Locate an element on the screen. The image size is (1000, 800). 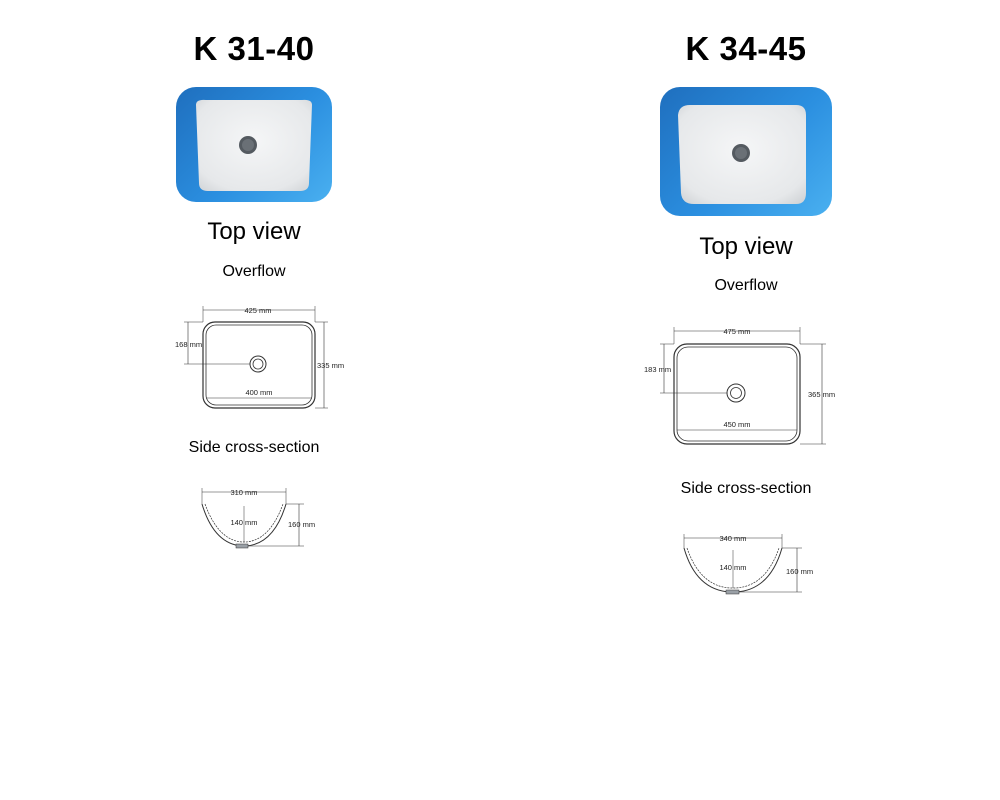
side-section-drawing: 340 mm 140 mm 160 mm is located at coordinates (750, 560).